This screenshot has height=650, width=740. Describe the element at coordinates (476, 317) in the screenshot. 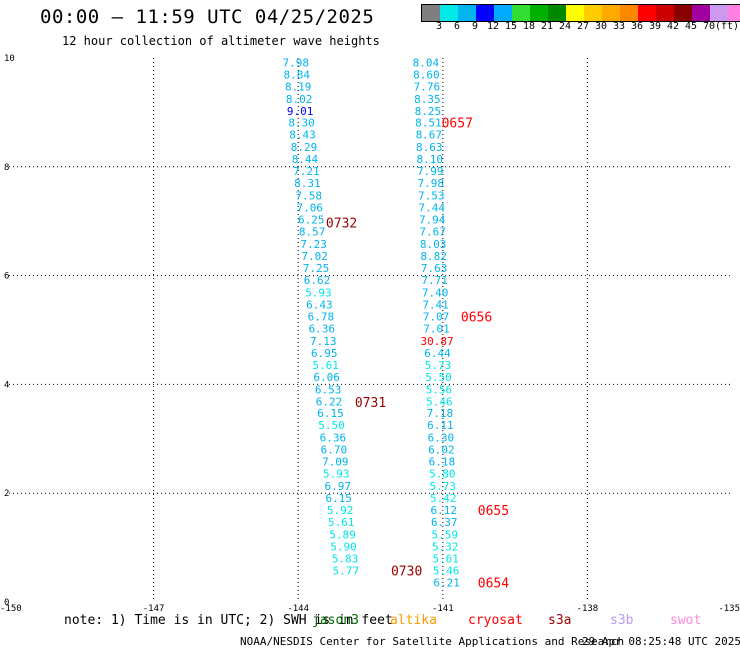

I see `time-label-cryosat: 0656` at that location.